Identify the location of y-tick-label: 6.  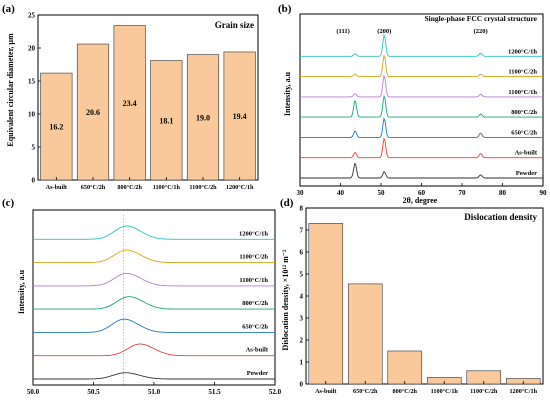
(302, 253).